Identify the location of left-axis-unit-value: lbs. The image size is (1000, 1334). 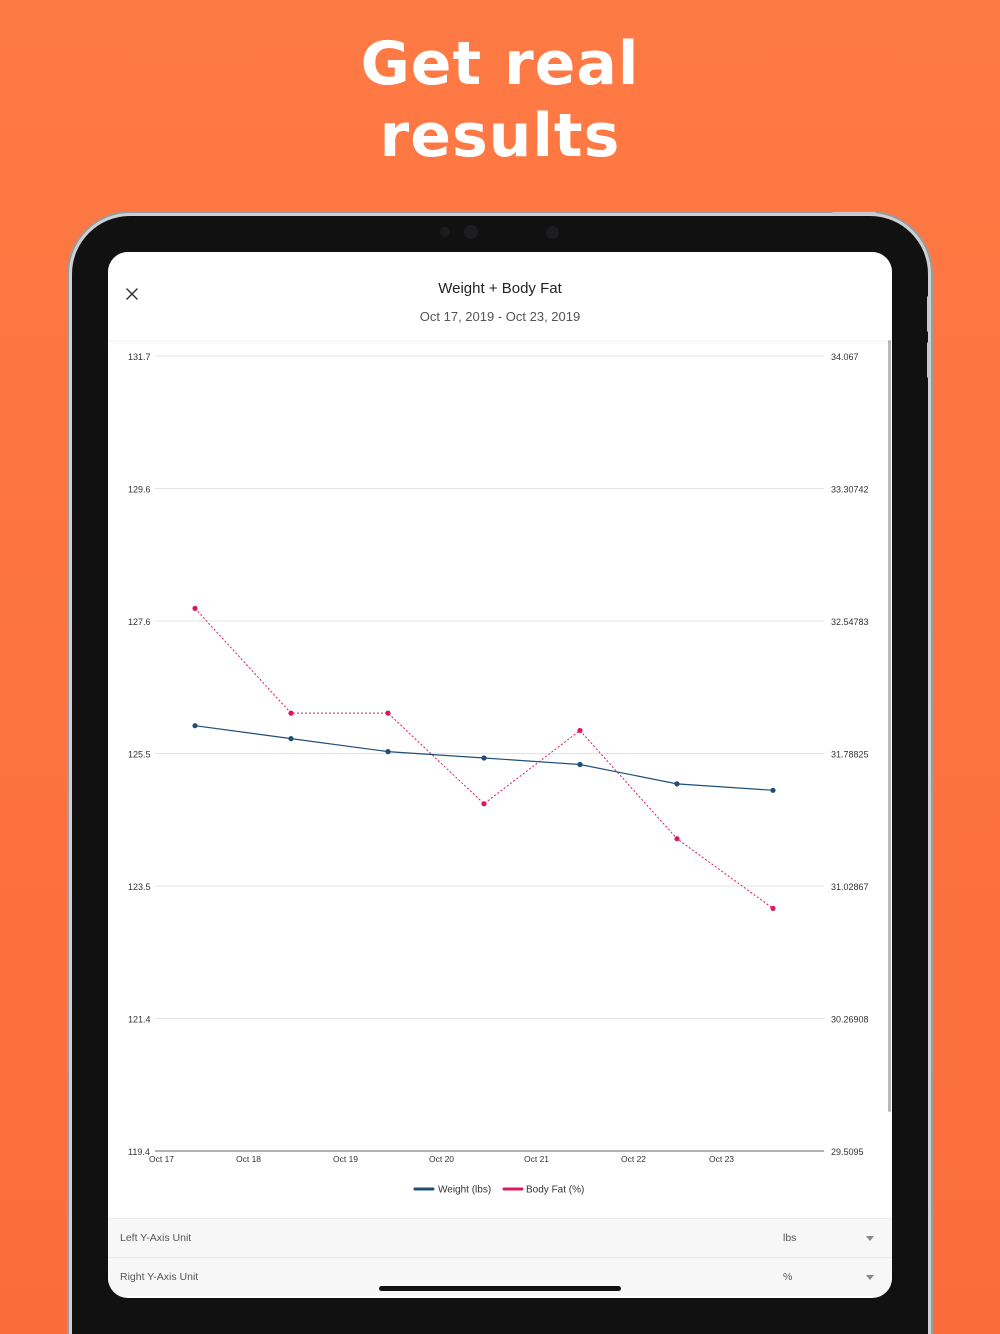
(790, 1238).